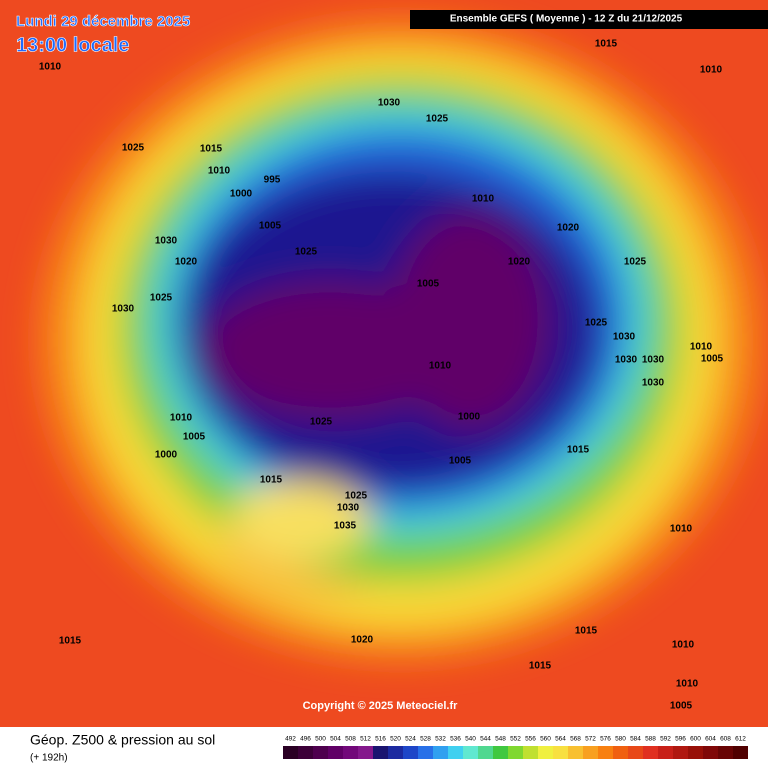  I want to click on scale-label: 524, so click(410, 739).